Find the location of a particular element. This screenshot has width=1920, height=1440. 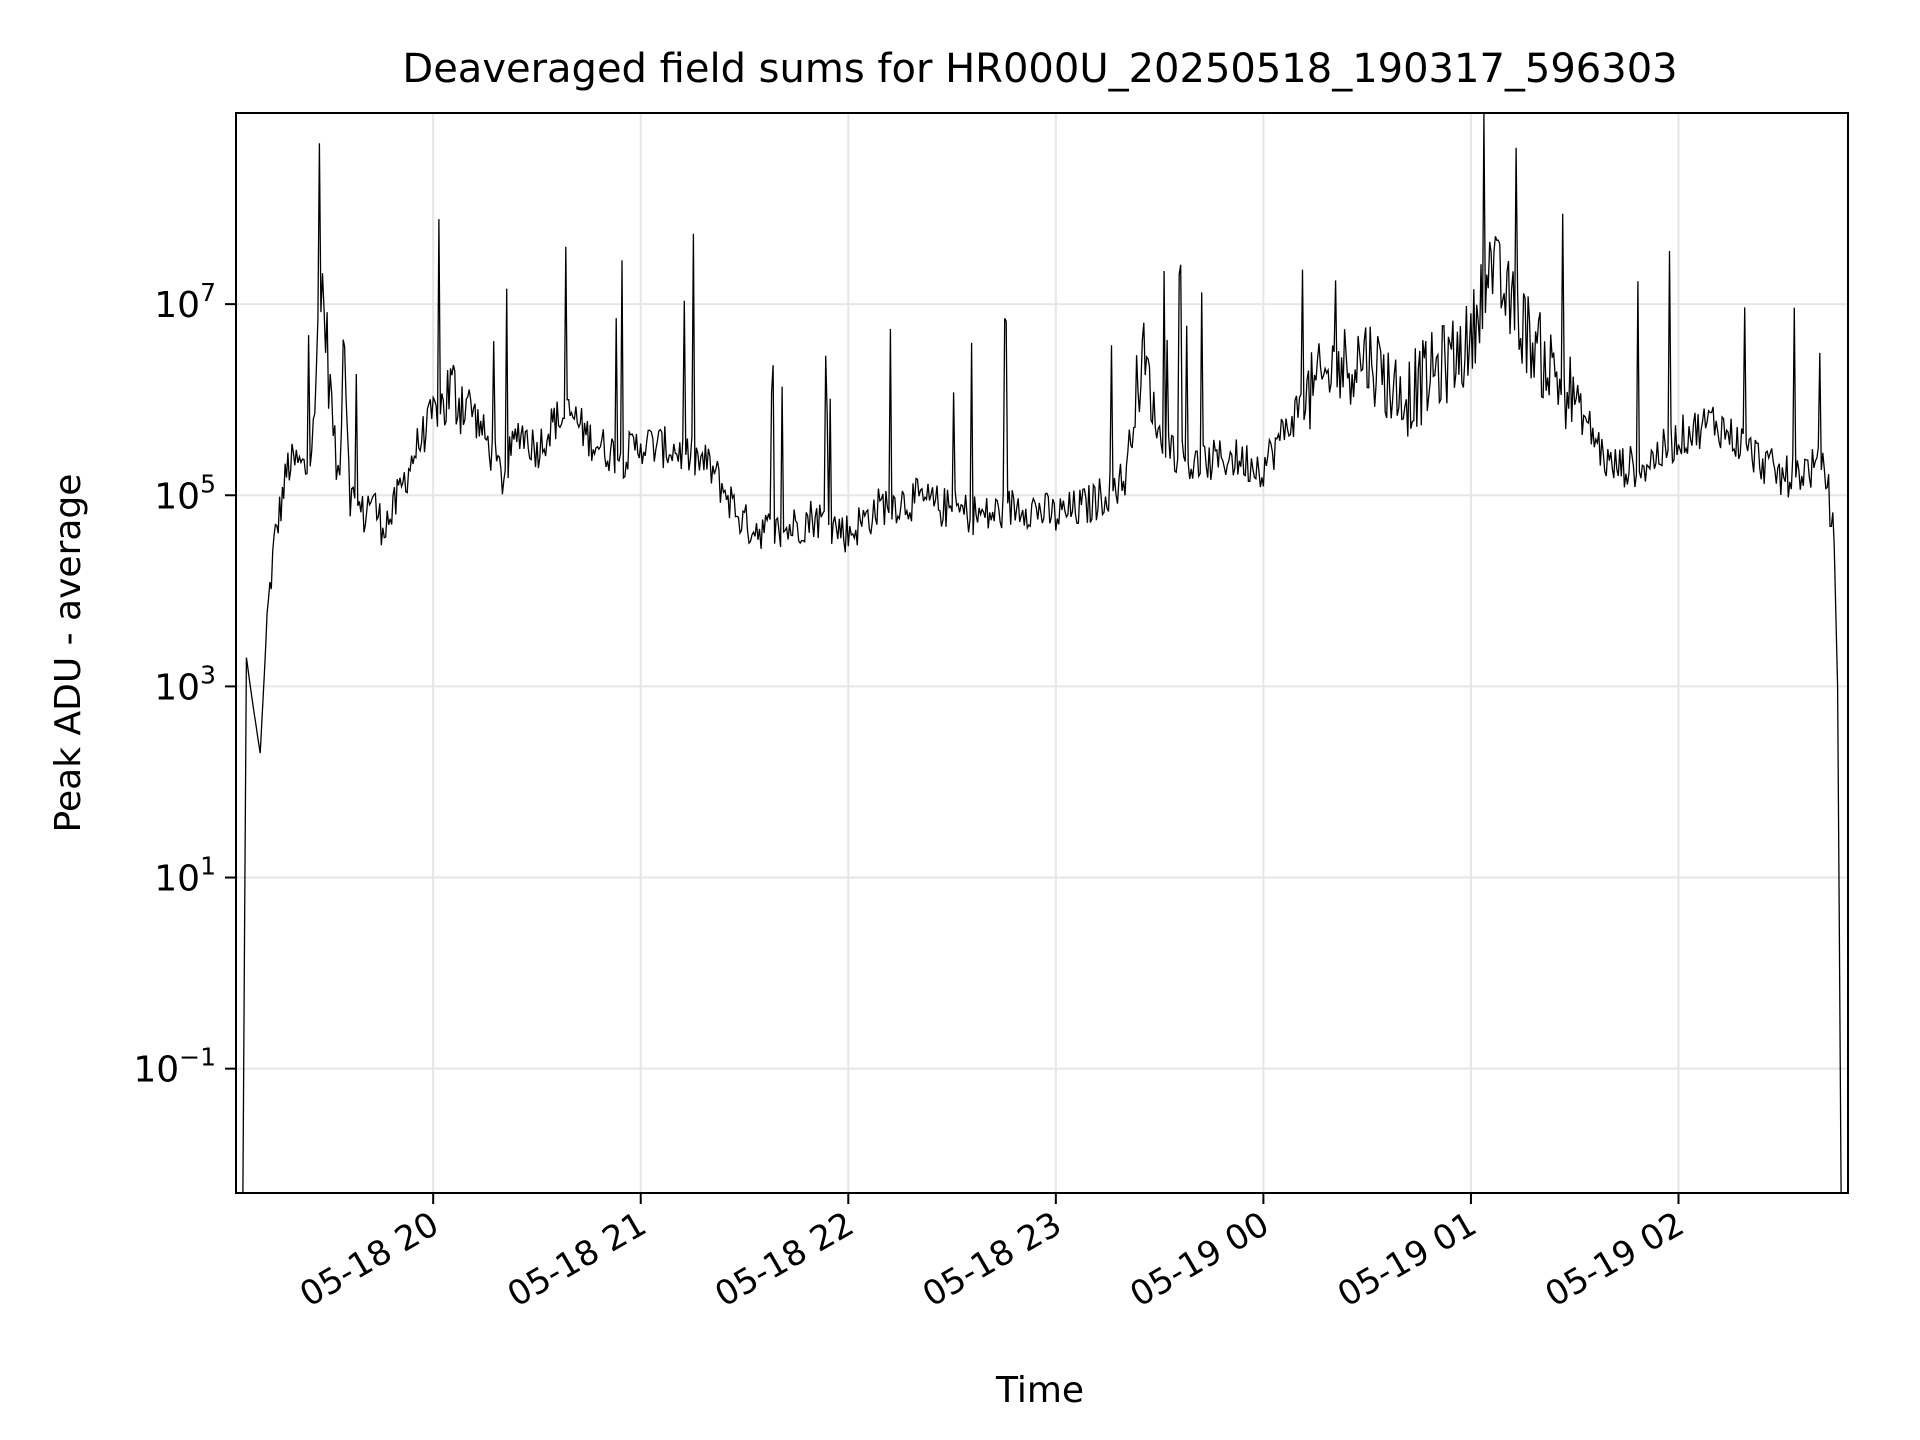

y-axis-label: Peak ADU - average is located at coordinates (68, 653).